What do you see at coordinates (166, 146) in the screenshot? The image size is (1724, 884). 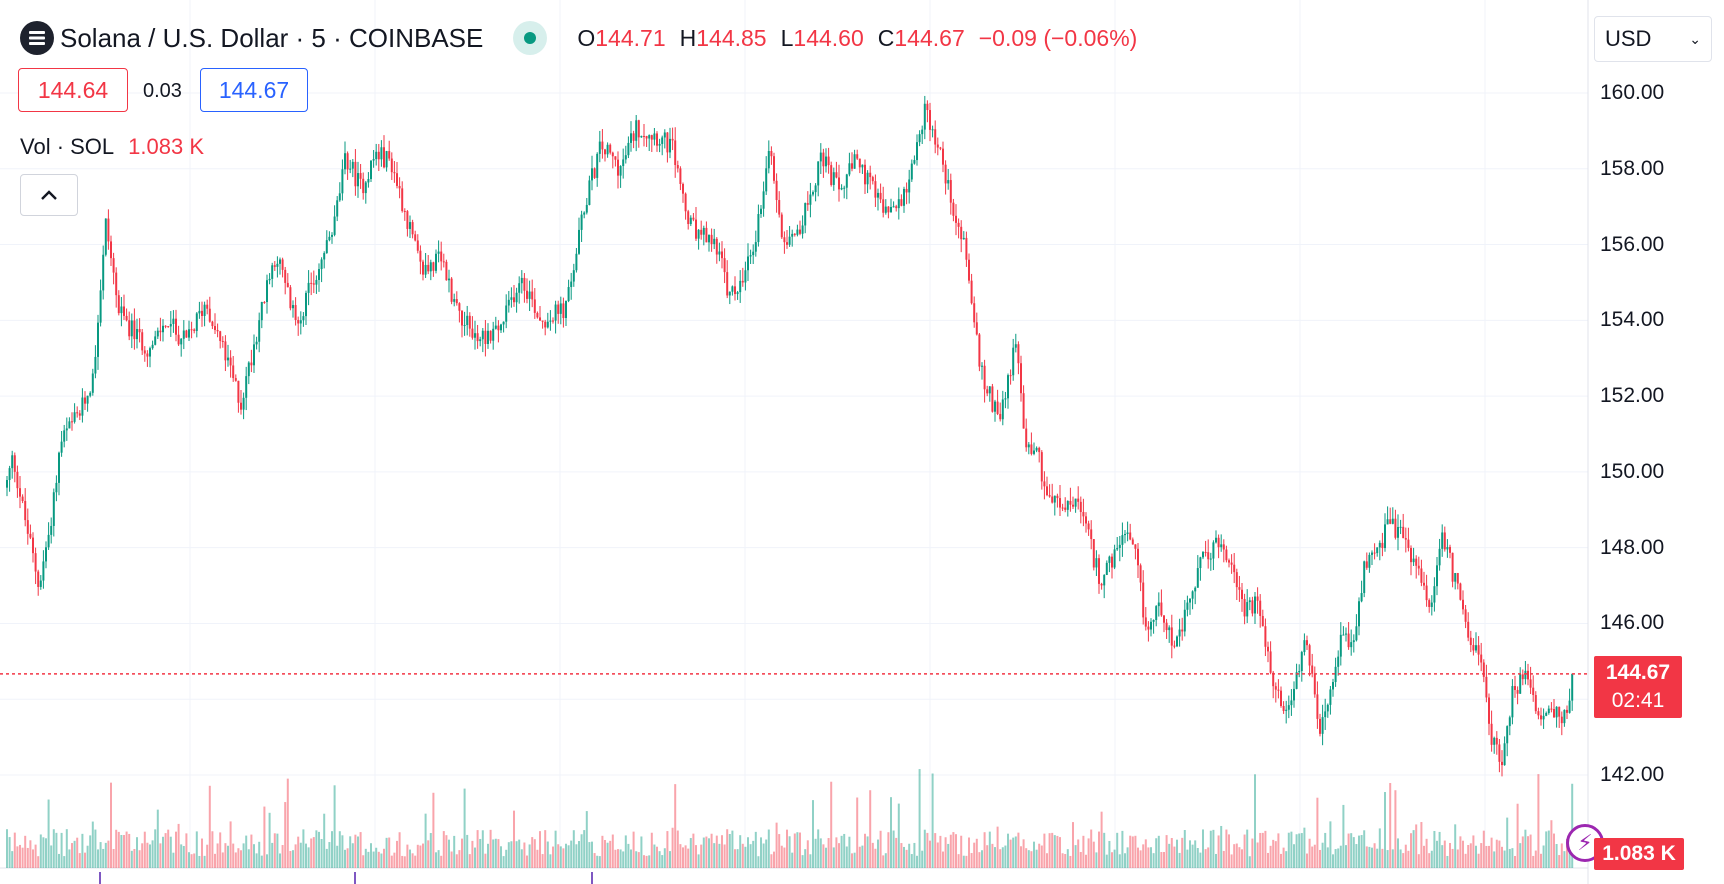 I see `volume-value: 1.083 K` at bounding box center [166, 146].